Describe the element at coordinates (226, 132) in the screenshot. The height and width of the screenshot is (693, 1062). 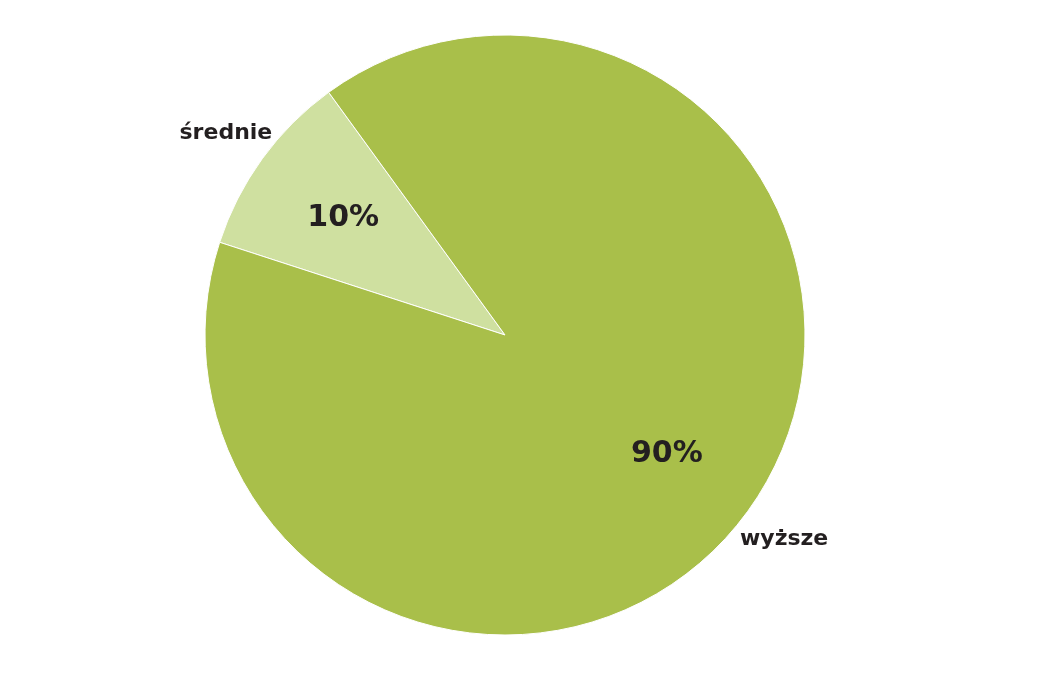
I see `slice-label: średnie` at that location.